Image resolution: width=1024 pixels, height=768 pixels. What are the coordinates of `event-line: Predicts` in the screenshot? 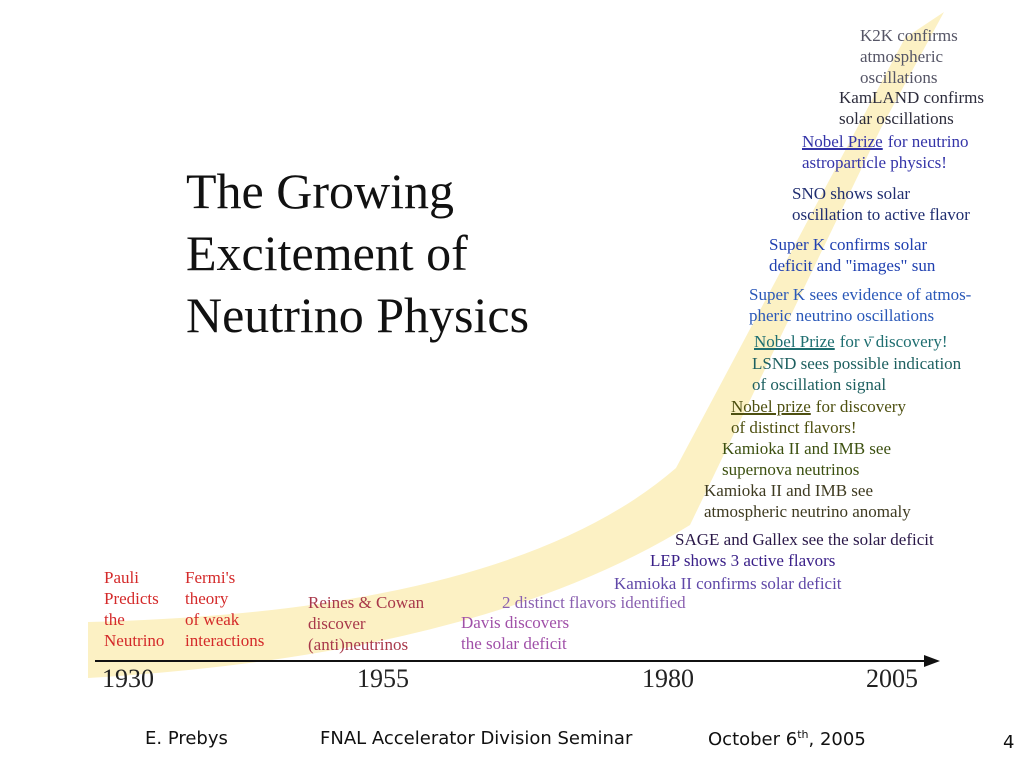 It's located at (131, 598).